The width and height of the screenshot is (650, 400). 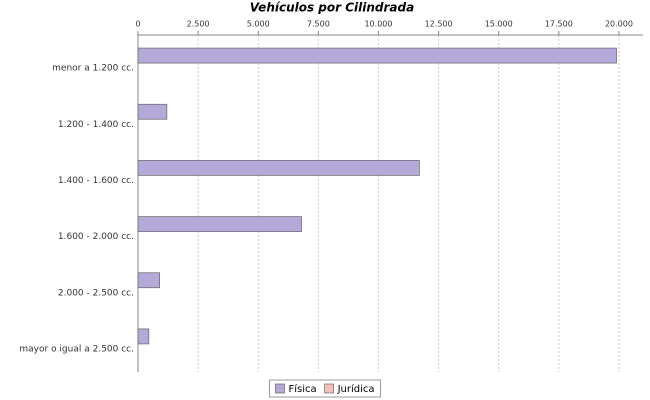 I want to click on x-tick-label: 5.000, so click(x=258, y=24).